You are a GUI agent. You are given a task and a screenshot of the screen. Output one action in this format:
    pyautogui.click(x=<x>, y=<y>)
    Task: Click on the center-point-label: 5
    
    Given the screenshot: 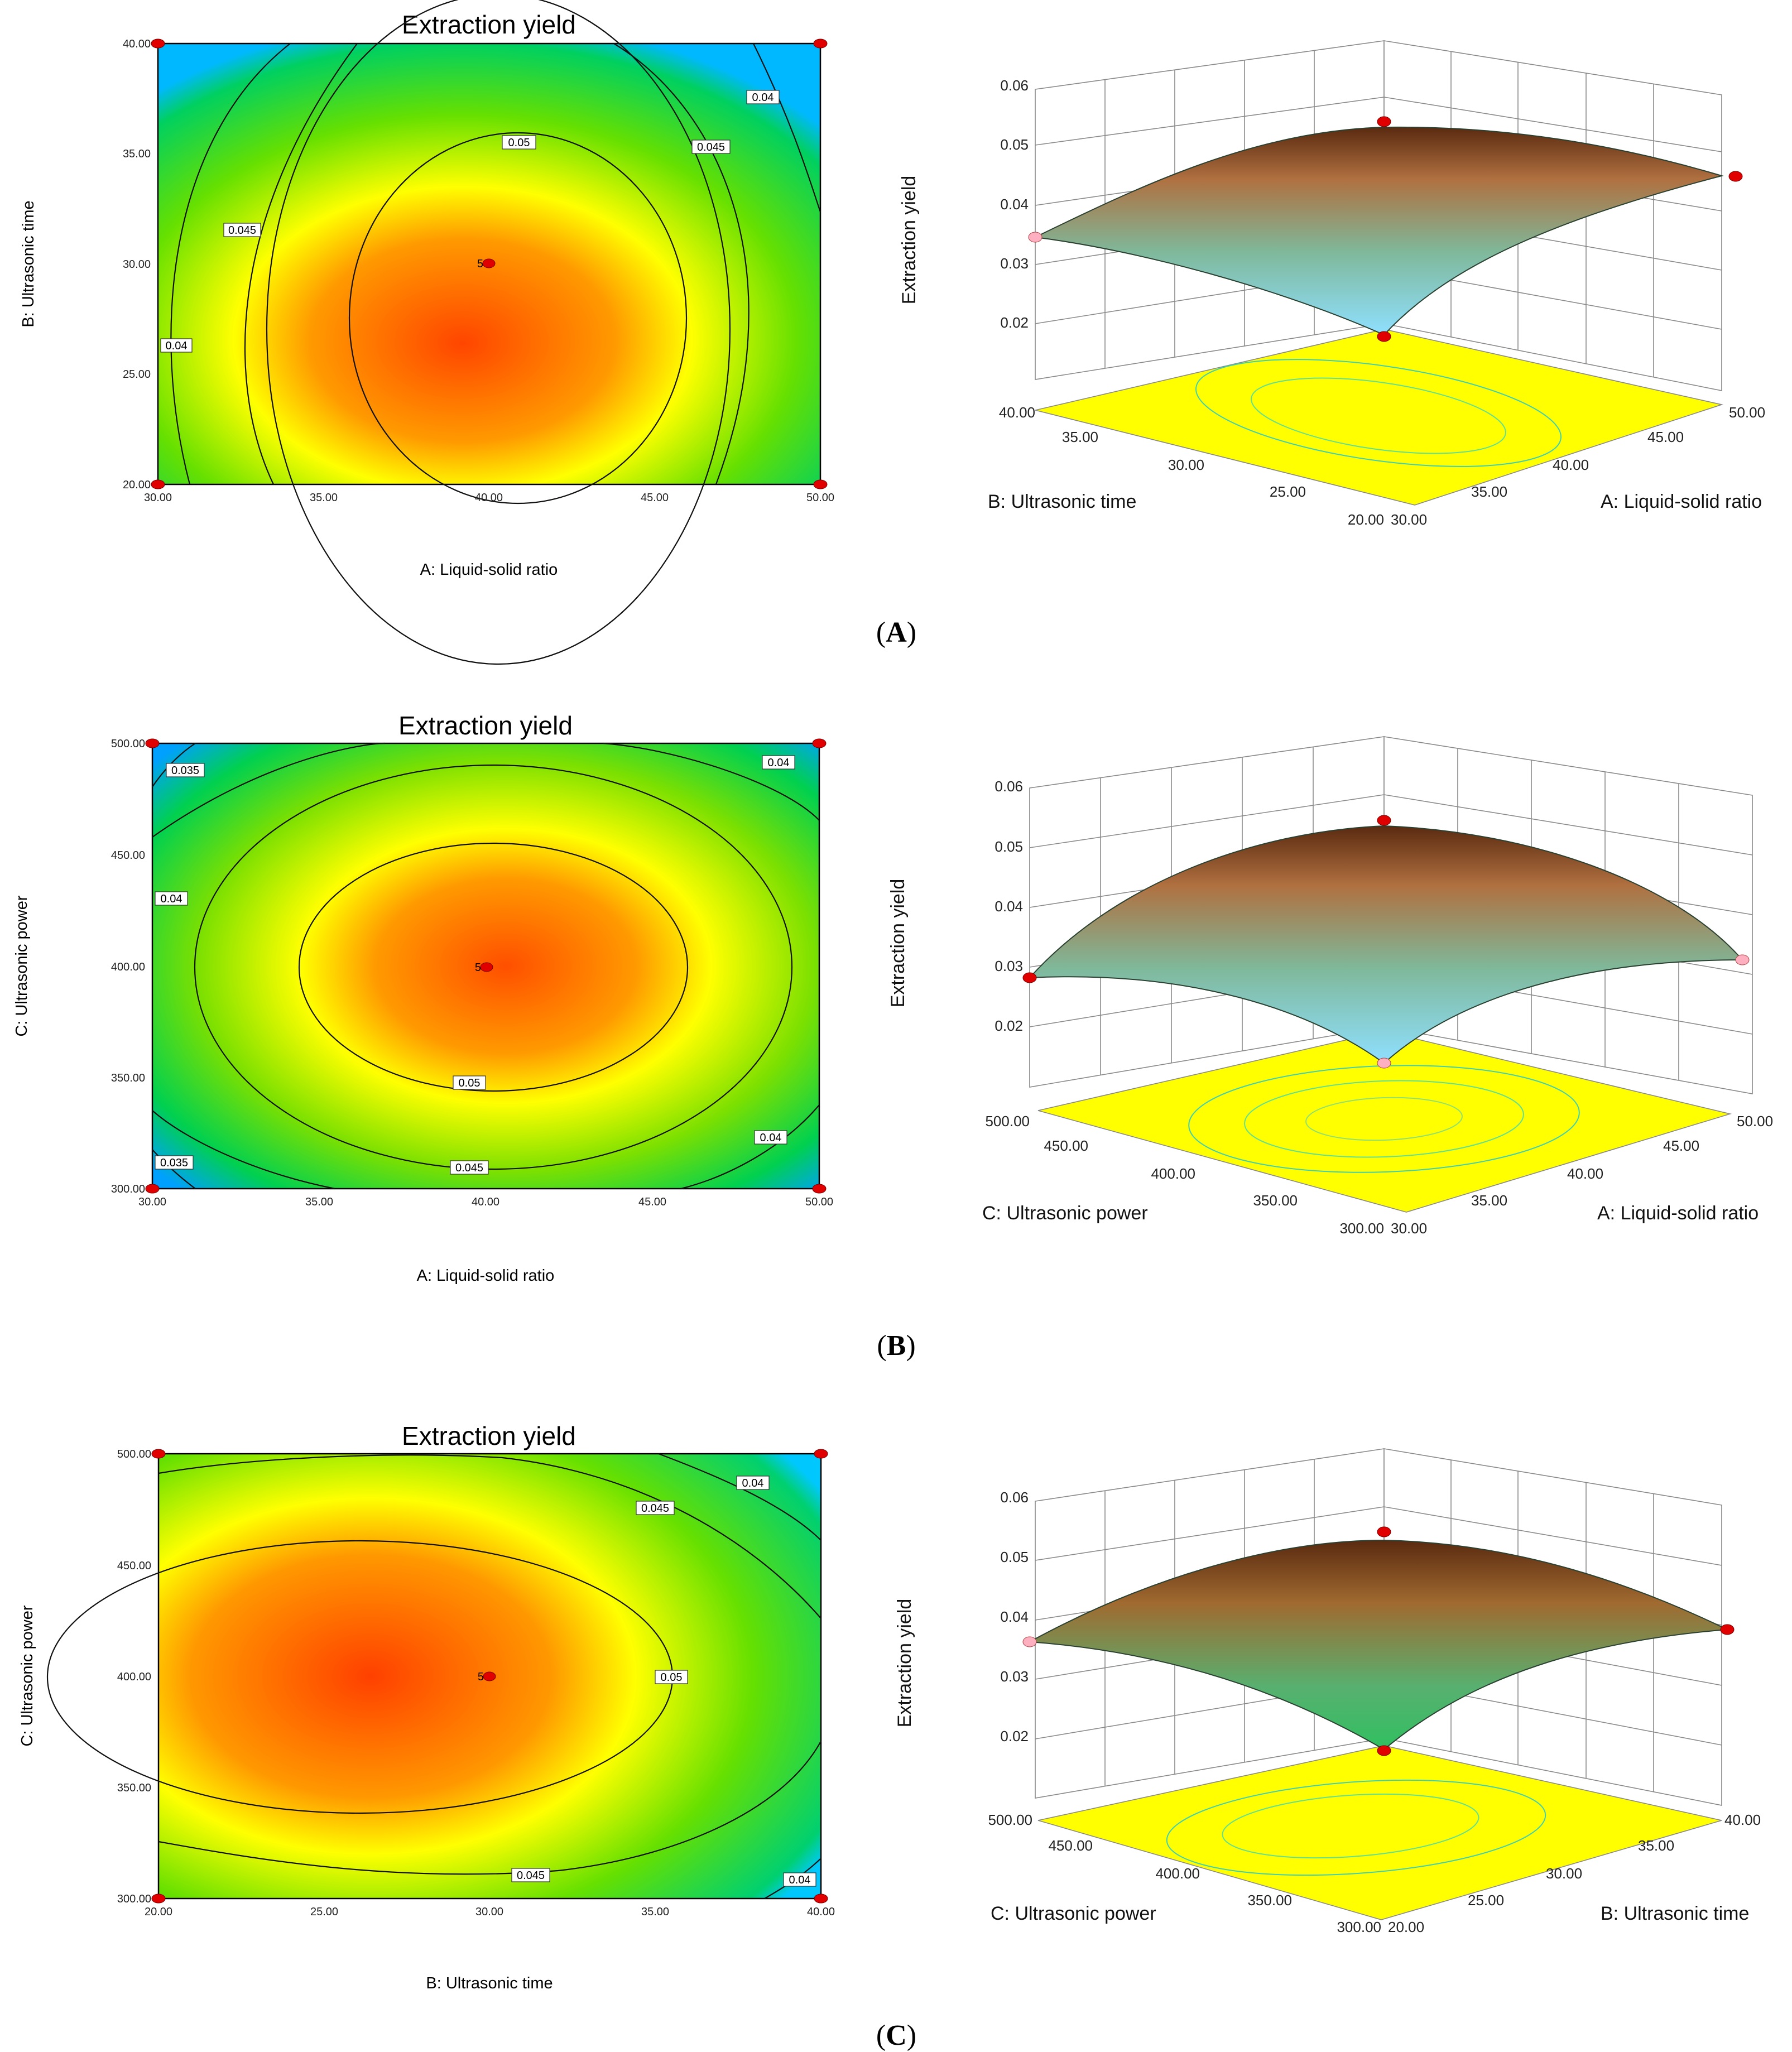 What is the action you would take?
    pyautogui.click(x=481, y=1677)
    